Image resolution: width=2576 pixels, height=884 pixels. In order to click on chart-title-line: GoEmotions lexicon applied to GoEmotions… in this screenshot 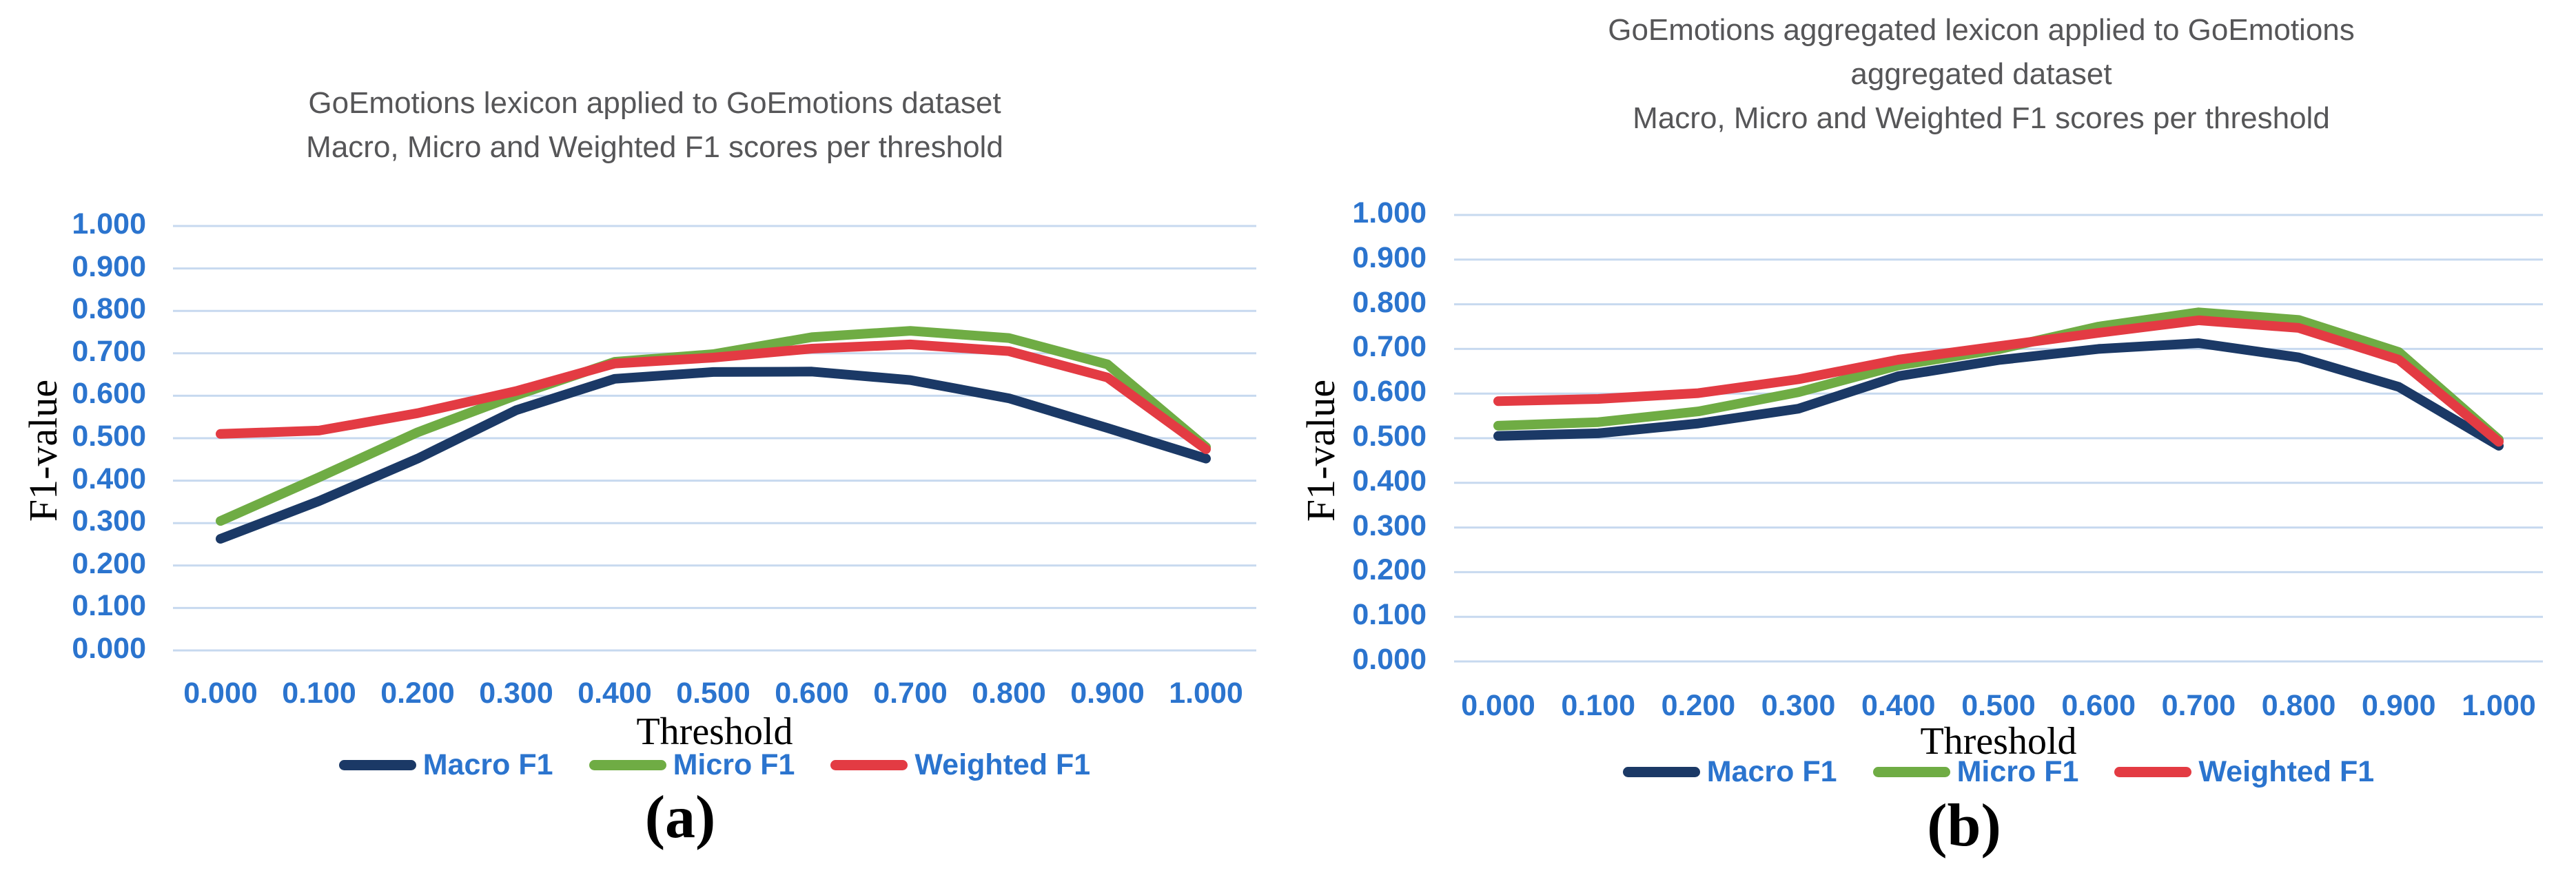, I will do `click(654, 103)`.